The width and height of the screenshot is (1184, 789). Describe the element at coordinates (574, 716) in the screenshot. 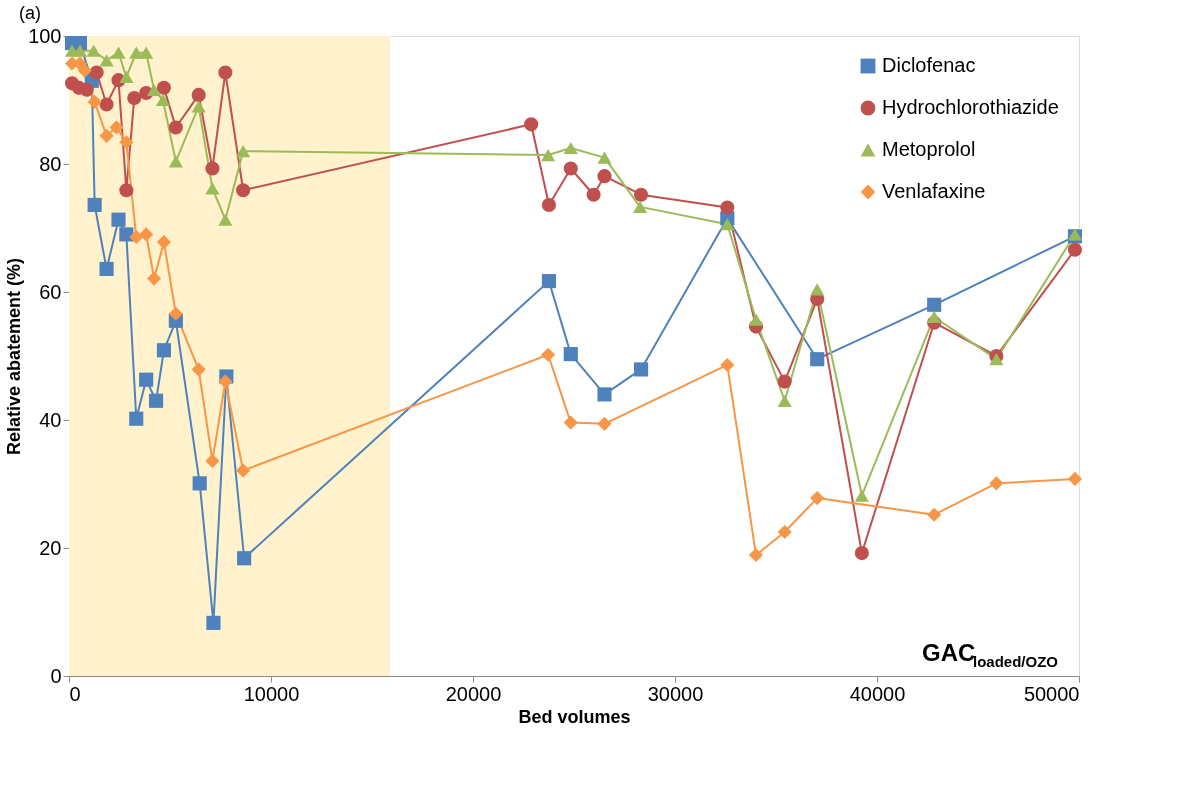

I see `x-axis-title: Bed volumes` at that location.